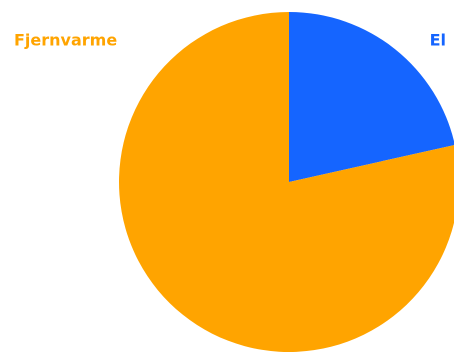 This screenshot has width=454, height=352. Describe the element at coordinates (65, 40) in the screenshot. I see `legend-label: Fjernvarme` at that location.